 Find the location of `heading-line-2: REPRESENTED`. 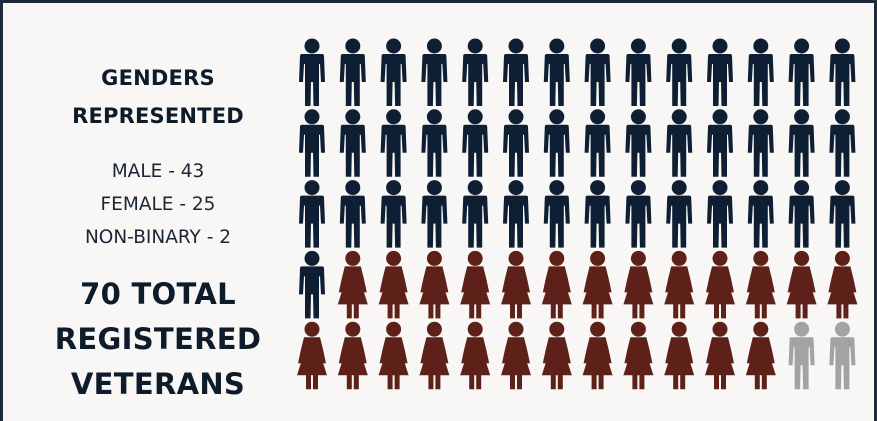

heading-line-2: REPRESENTED is located at coordinates (158, 116).